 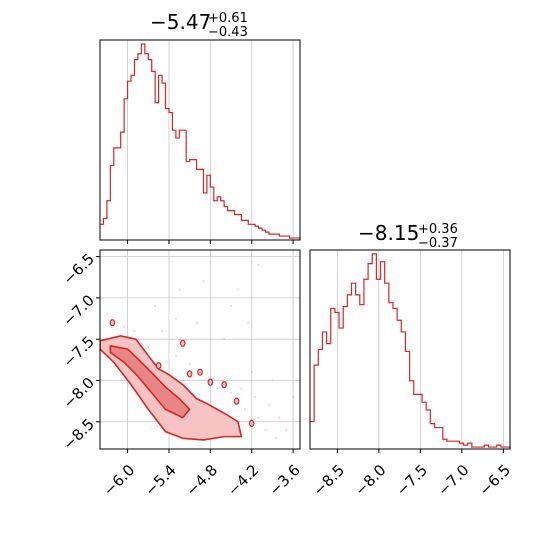 I want to click on title-param-1-value: −5.47, so click(x=180, y=22).